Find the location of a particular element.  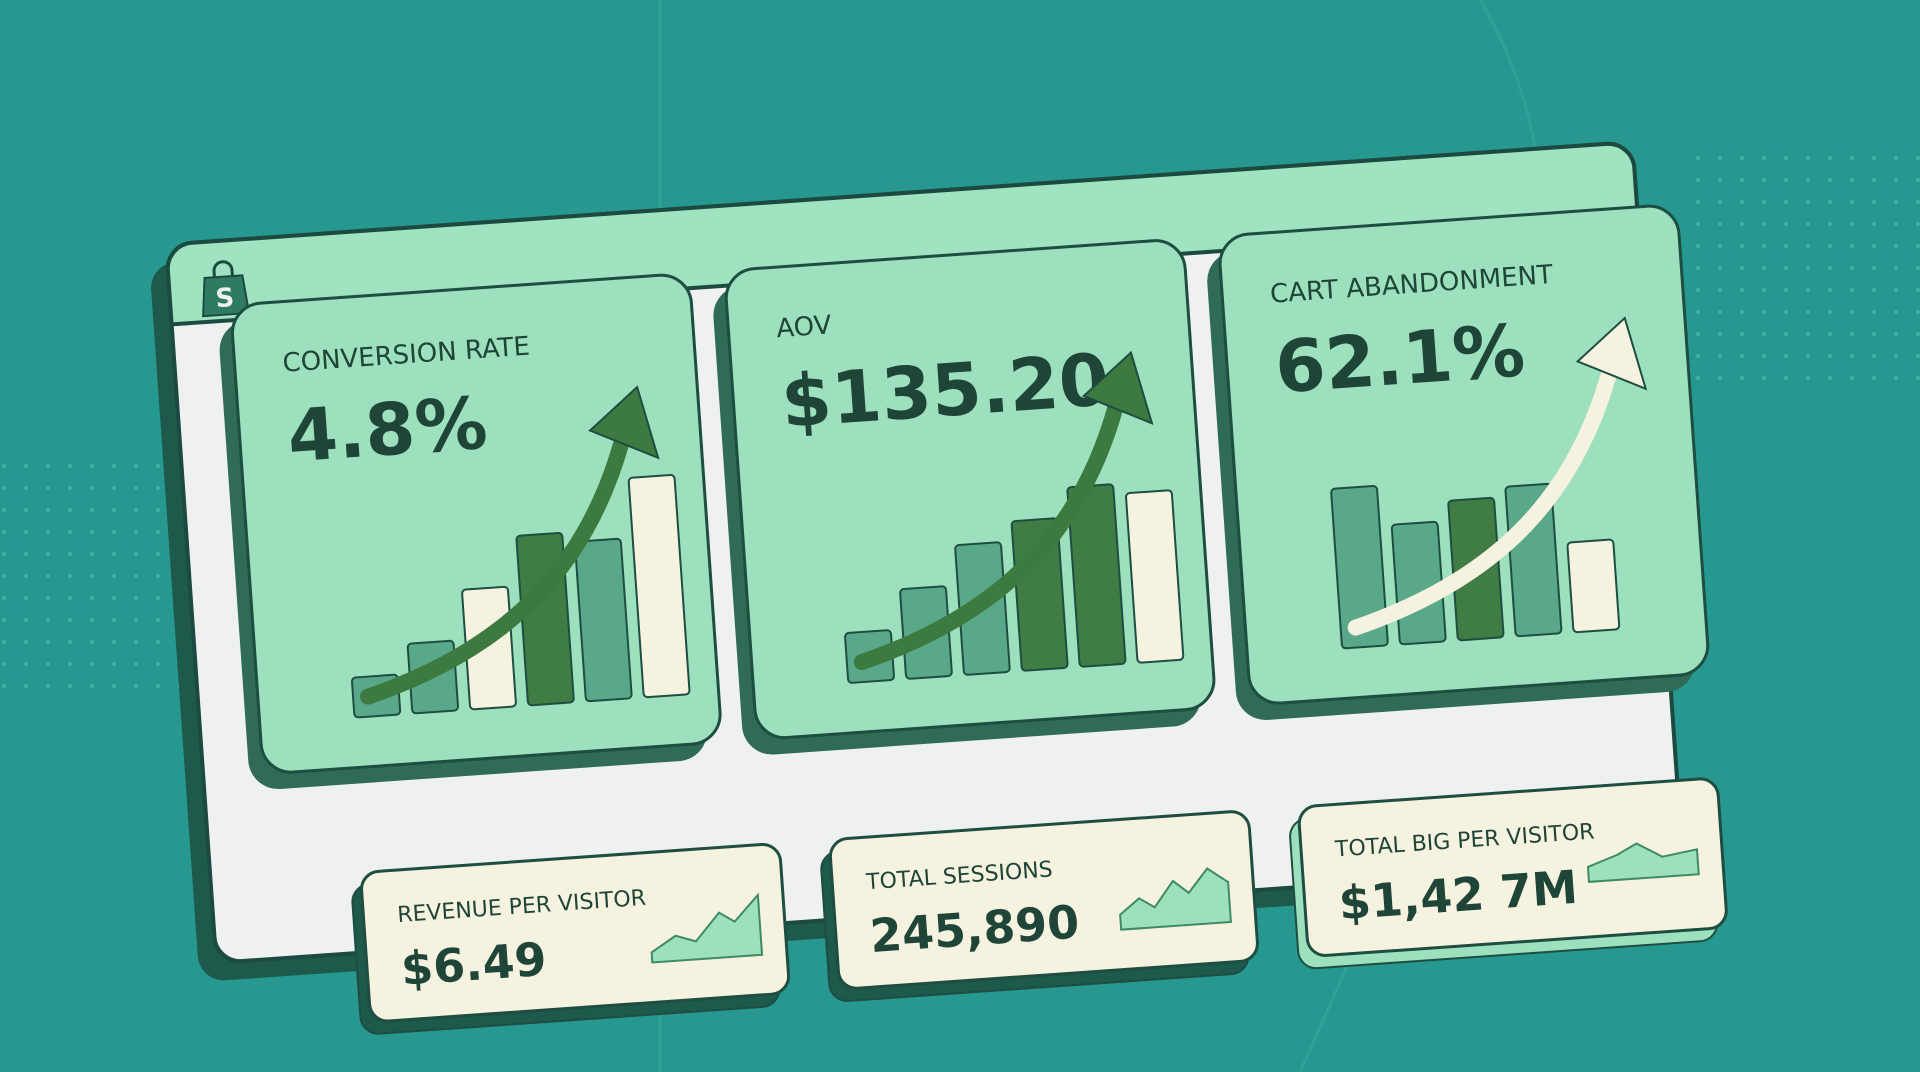

stat-value: $6.49 is located at coordinates (473, 964).